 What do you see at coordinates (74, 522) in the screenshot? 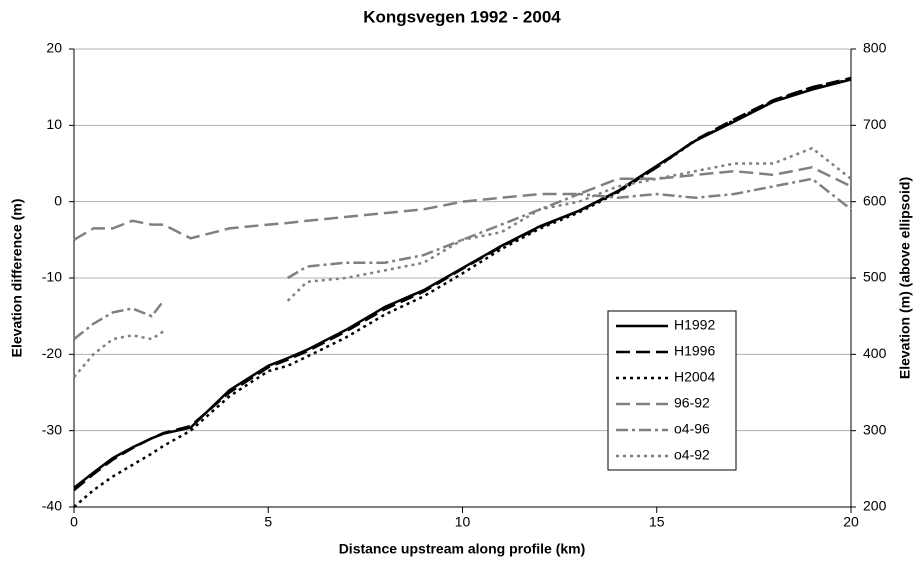
I see `x-tick-label: 0` at bounding box center [74, 522].